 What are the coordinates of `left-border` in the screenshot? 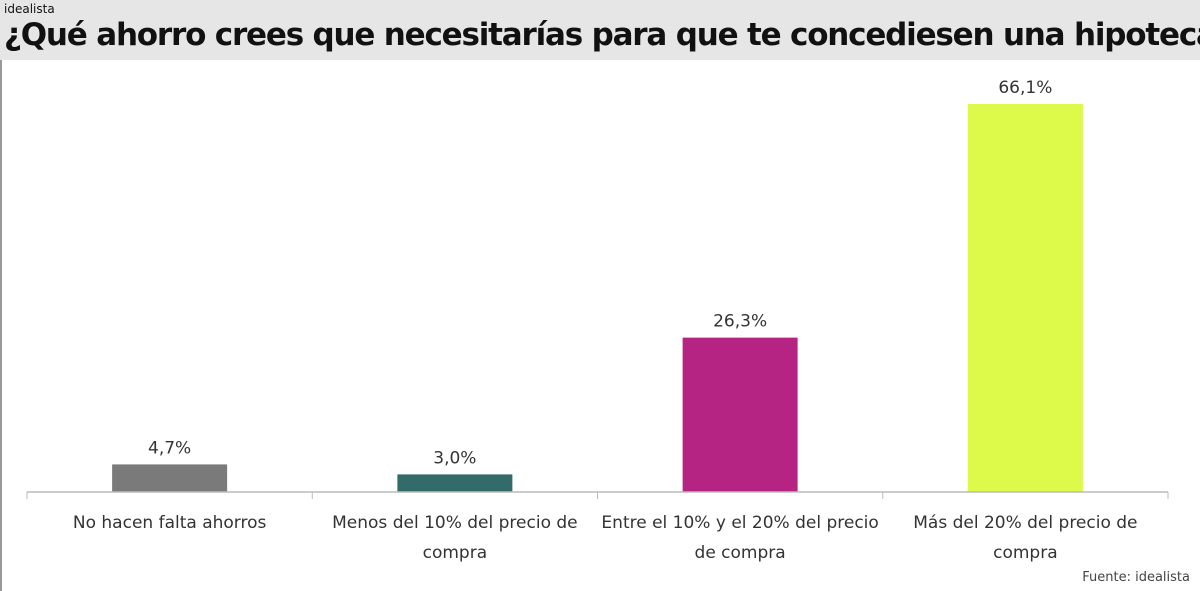 It's located at (1, 325).